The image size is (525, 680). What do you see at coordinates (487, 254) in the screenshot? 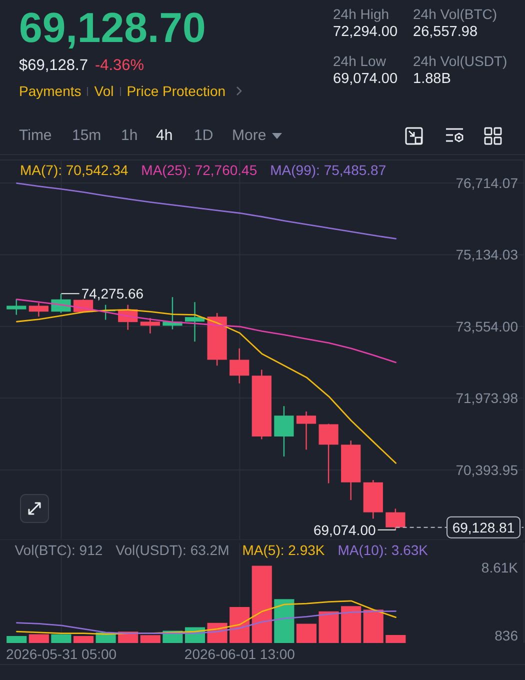
I see `y-tick-label: 75,134.03` at bounding box center [487, 254].